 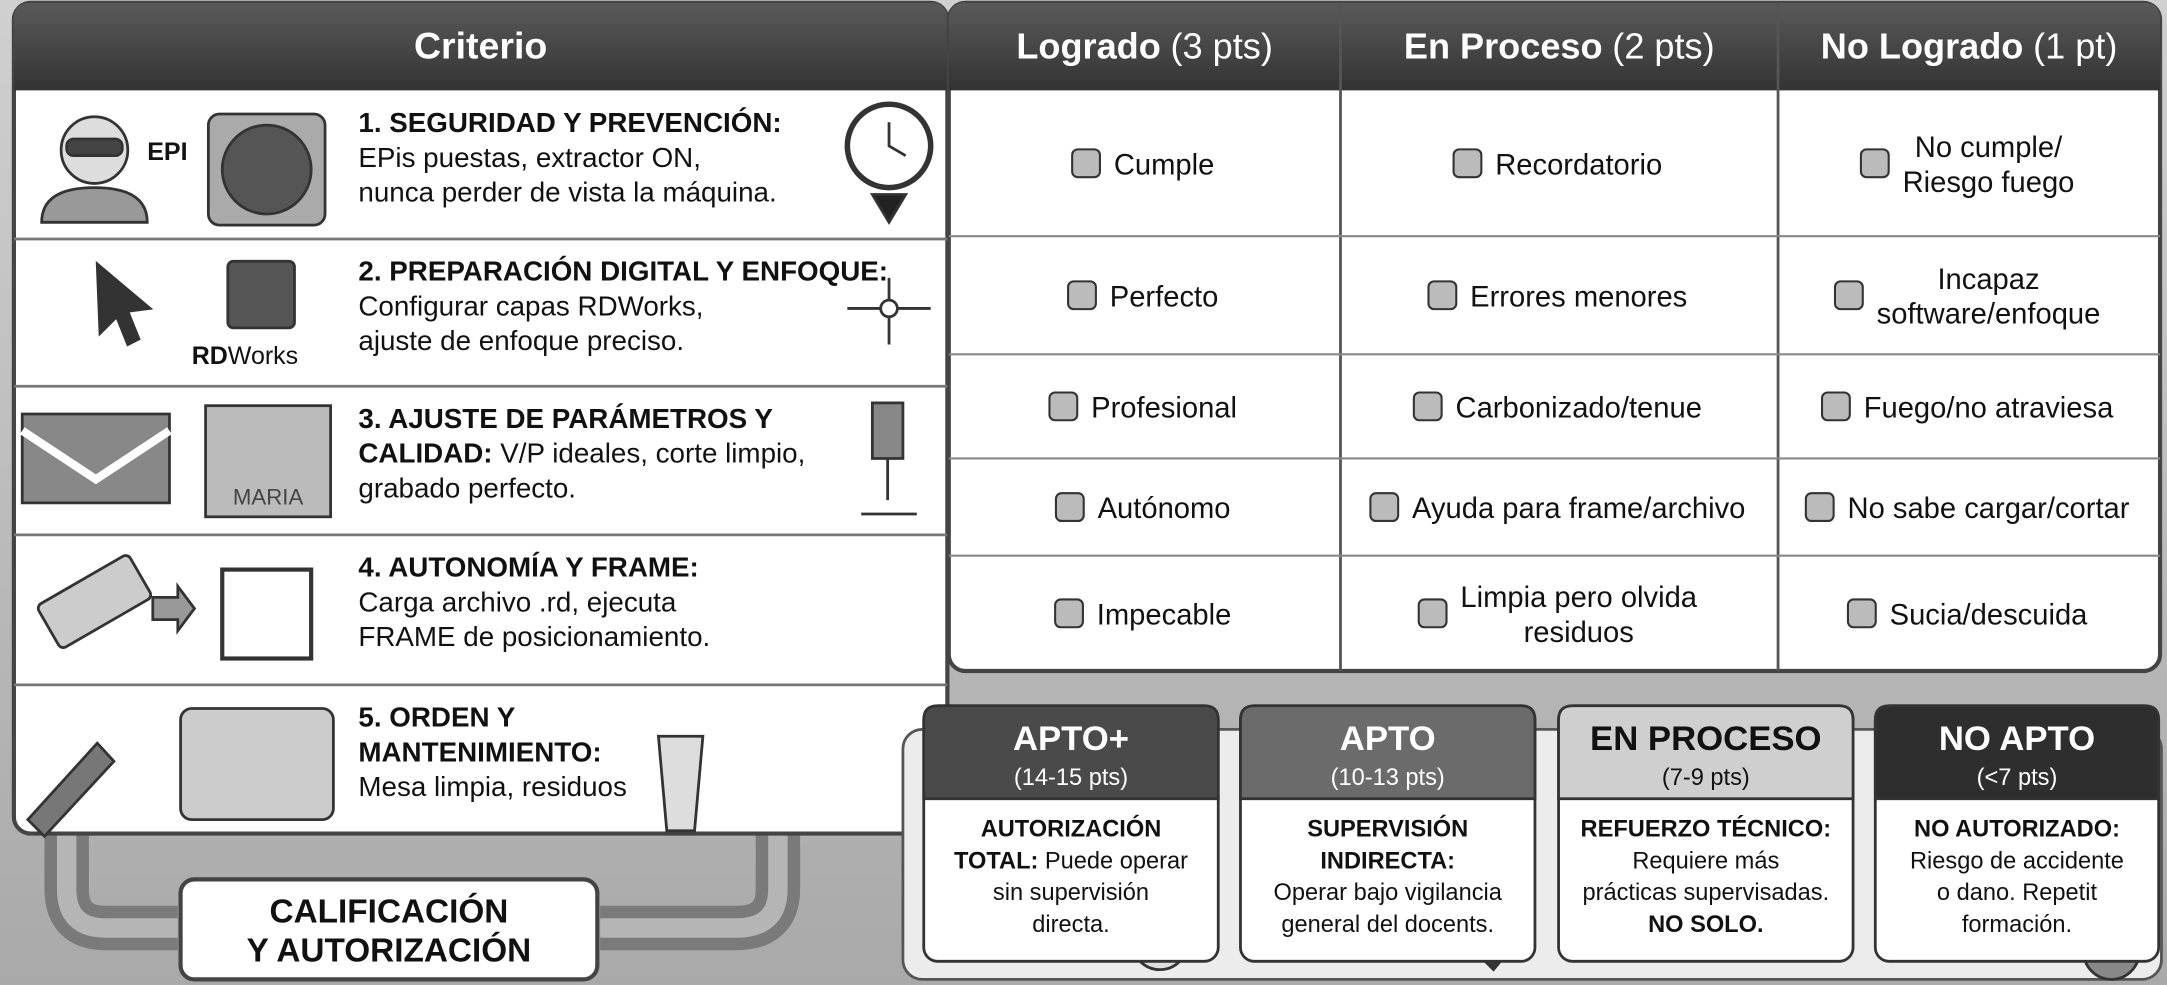 I want to click on level-name: Logrado, so click(x=1088, y=45).